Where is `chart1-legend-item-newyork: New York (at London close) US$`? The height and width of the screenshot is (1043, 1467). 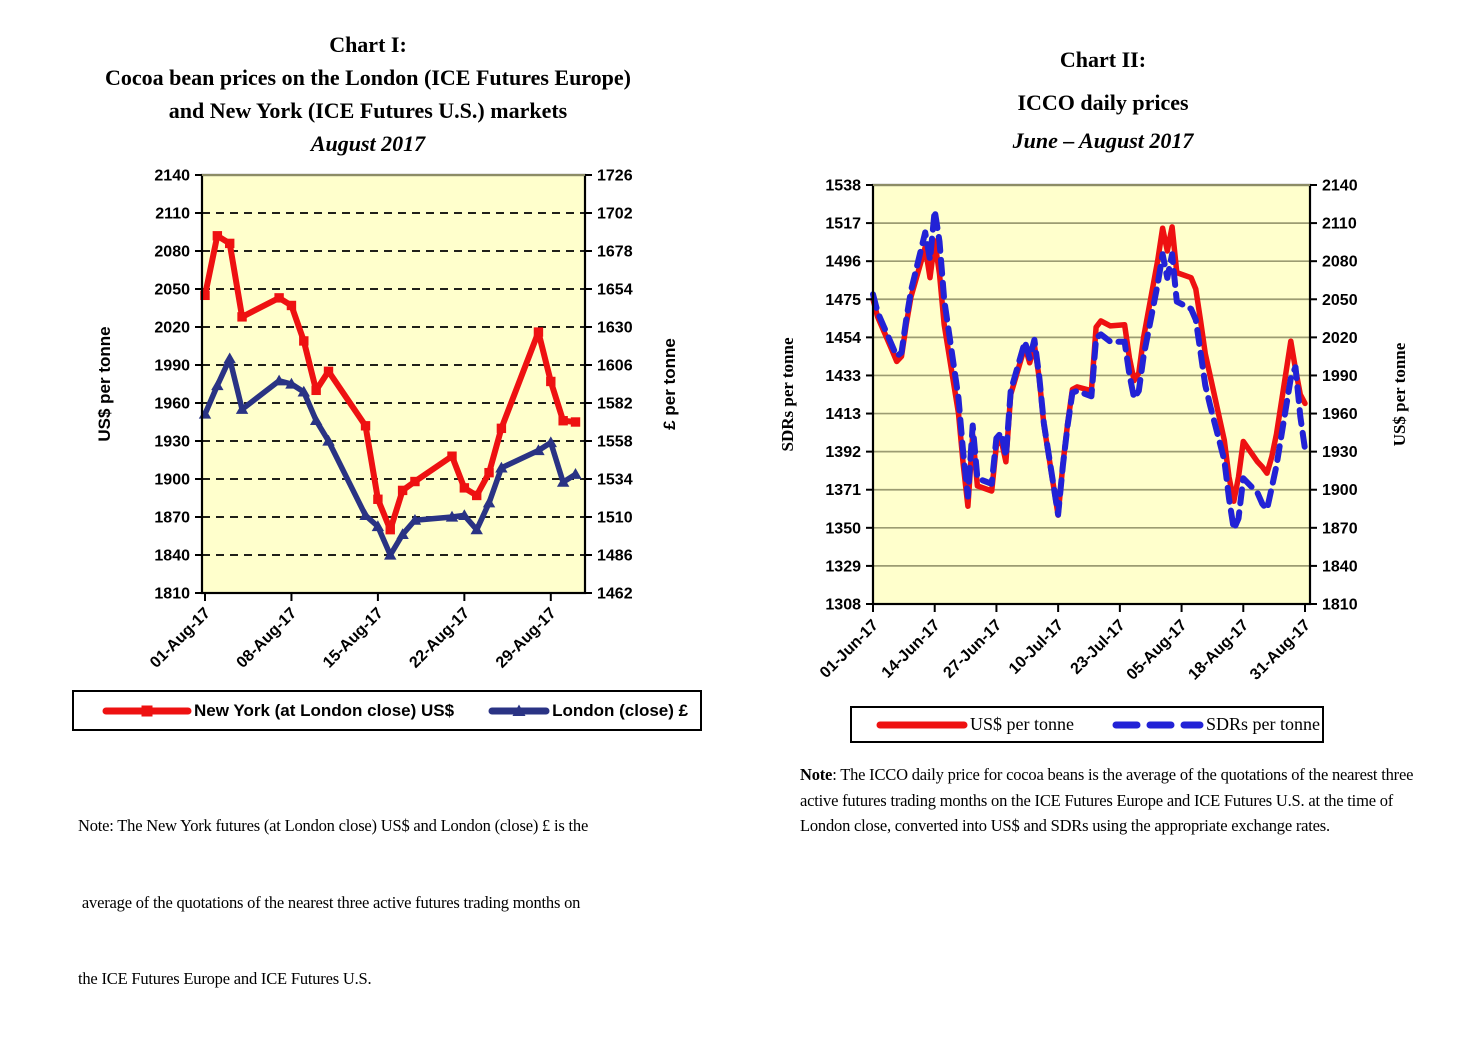 chart1-legend-item-newyork: New York (at London close) US$ is located at coordinates (278, 711).